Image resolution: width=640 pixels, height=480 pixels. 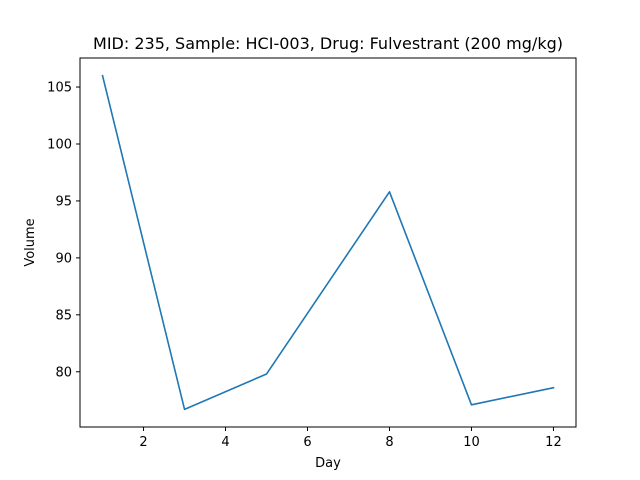 I want to click on y-tick-label: 85, so click(x=63, y=315).